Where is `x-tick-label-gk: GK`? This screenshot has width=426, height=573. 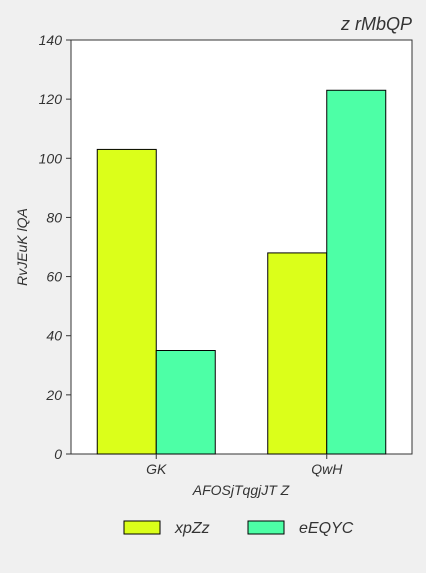 x-tick-label-gk: GK is located at coordinates (156, 469).